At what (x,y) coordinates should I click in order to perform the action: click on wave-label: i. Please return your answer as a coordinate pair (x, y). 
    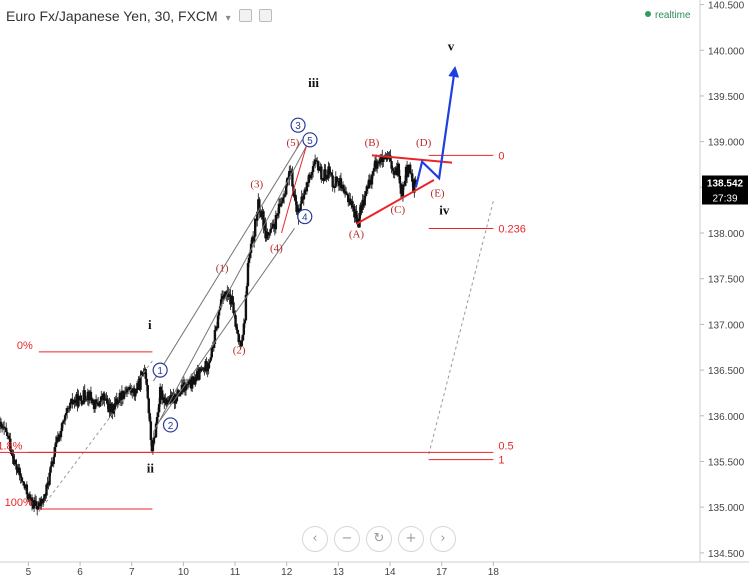
    Looking at the image, I should click on (150, 324).